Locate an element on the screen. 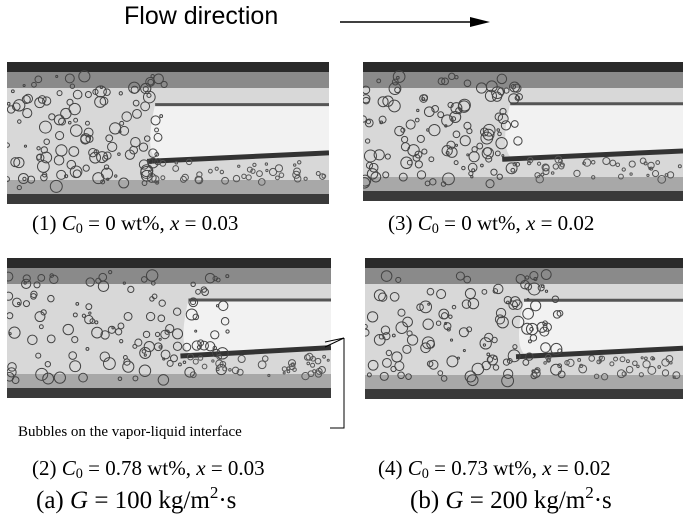 The image size is (683, 523). label-part: 2 is located at coordinates (214, 492).